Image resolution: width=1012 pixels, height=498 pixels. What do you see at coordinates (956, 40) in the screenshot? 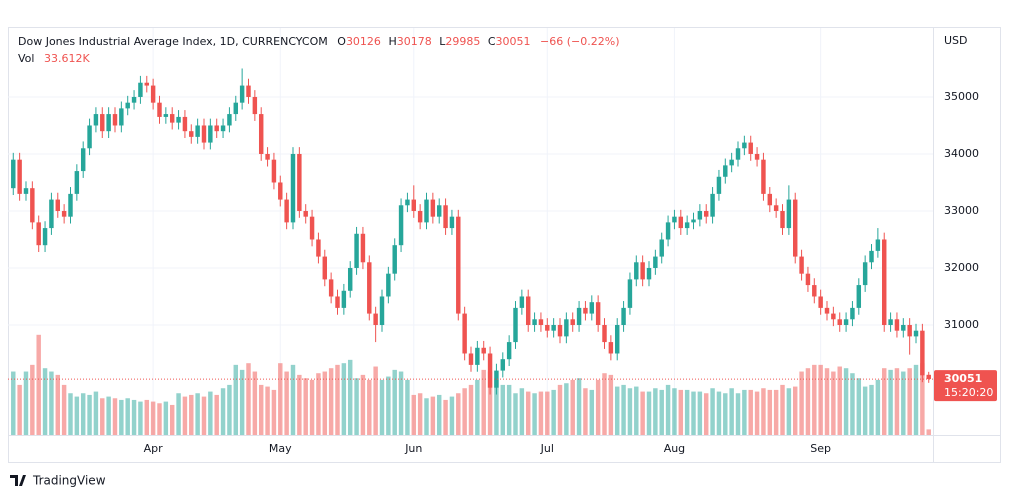
I see `currency-label: USD` at bounding box center [956, 40].